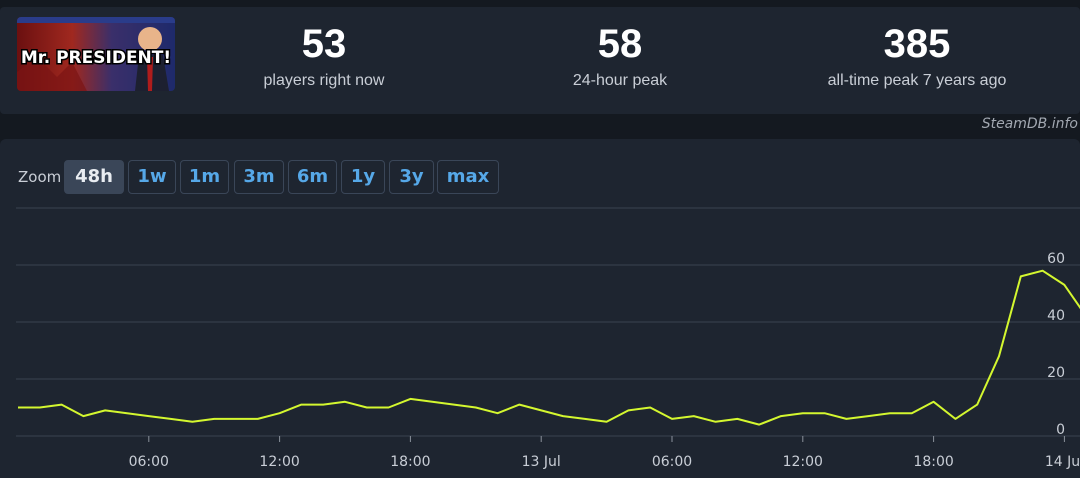 The width and height of the screenshot is (1080, 478). What do you see at coordinates (1029, 124) in the screenshot?
I see `steamdb-credit: SteamDB.info` at bounding box center [1029, 124].